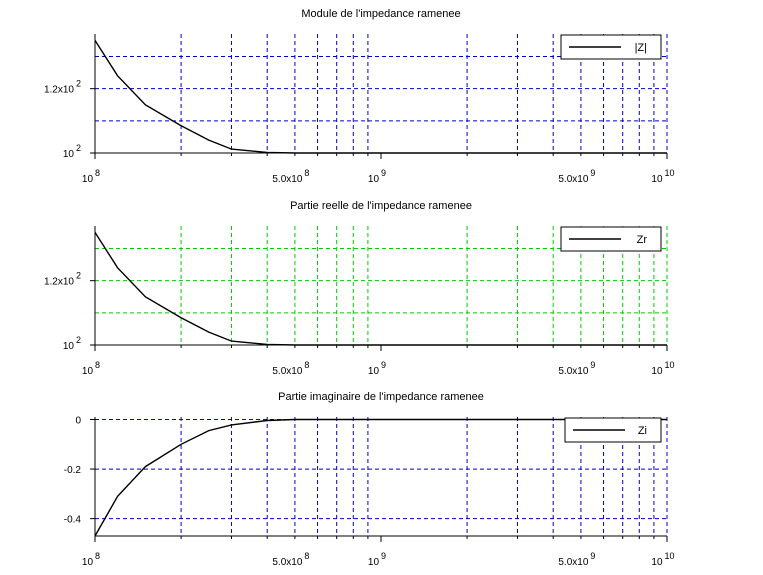  Describe the element at coordinates (611, 239) in the screenshot. I see `legend: Zr` at that location.